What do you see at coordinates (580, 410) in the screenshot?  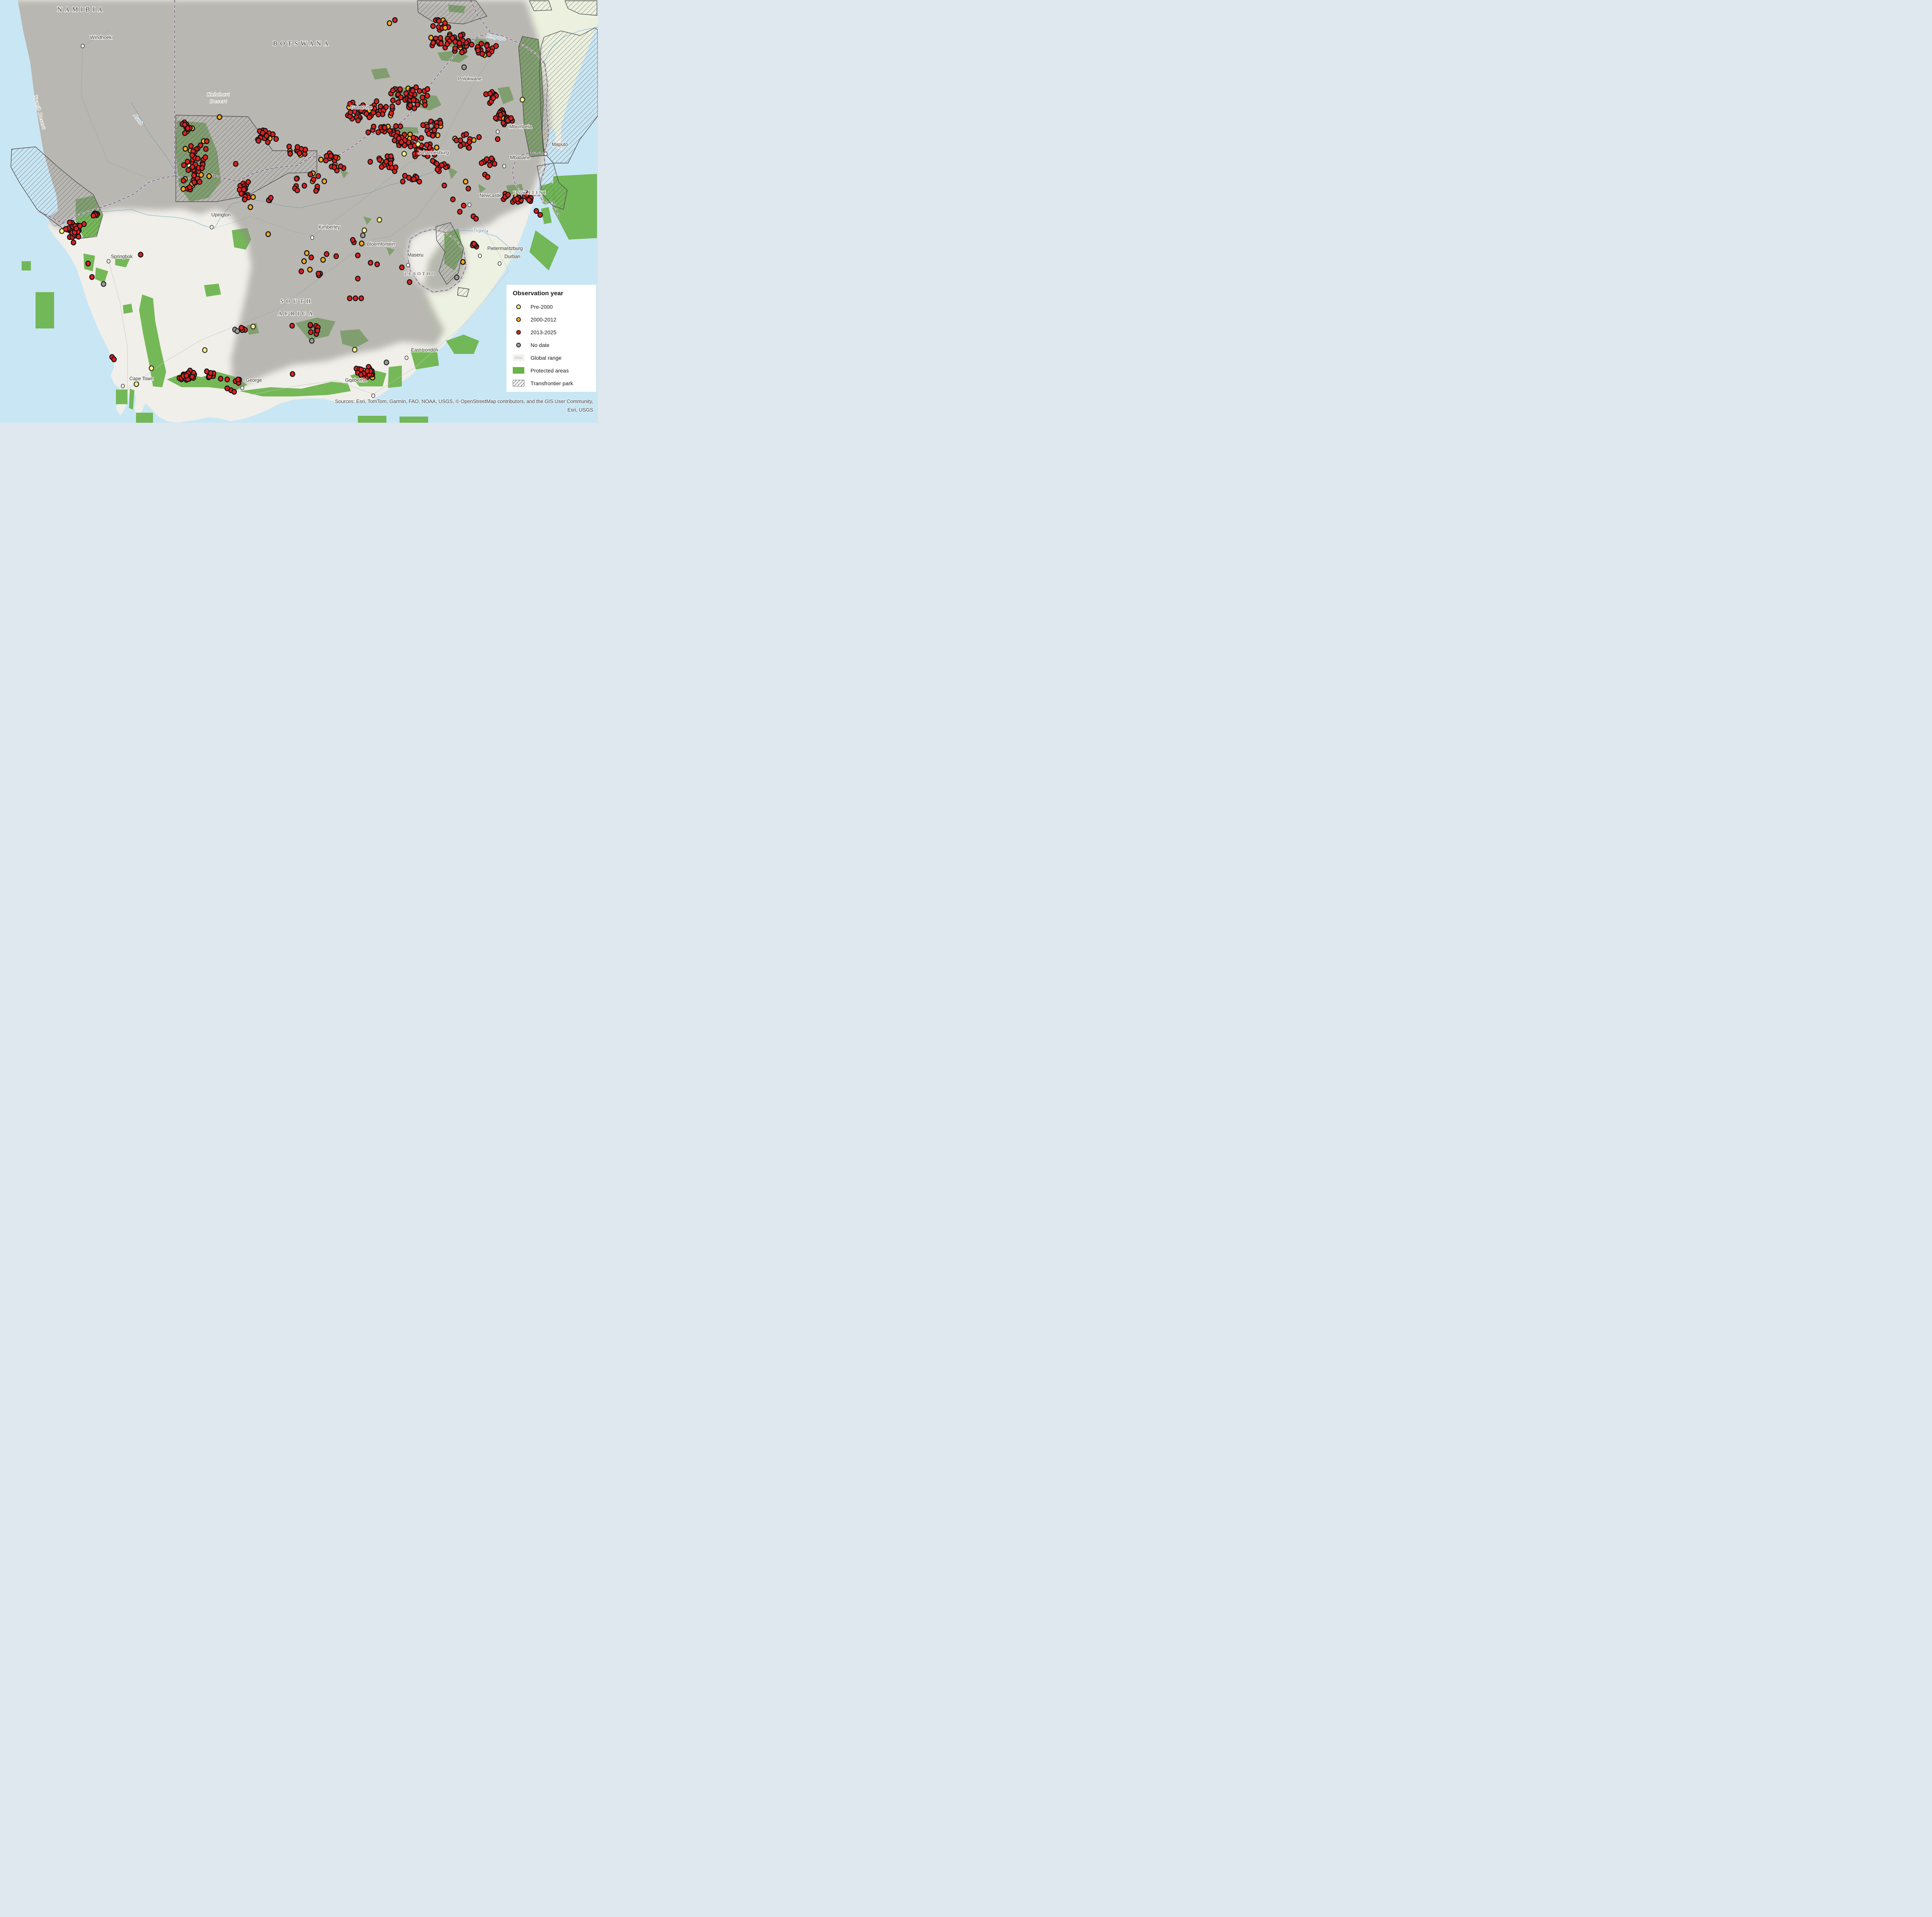 I see `attribution-line-2: Esri, USGS` at bounding box center [580, 410].